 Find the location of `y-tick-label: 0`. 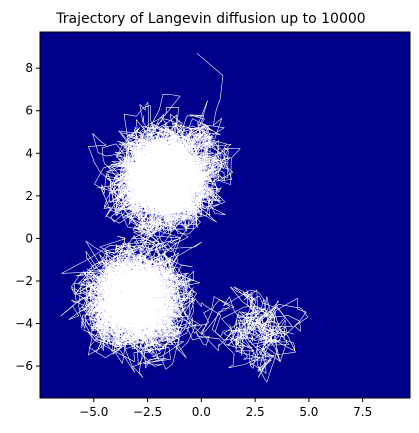

y-tick-label: 0 is located at coordinates (29, 238).